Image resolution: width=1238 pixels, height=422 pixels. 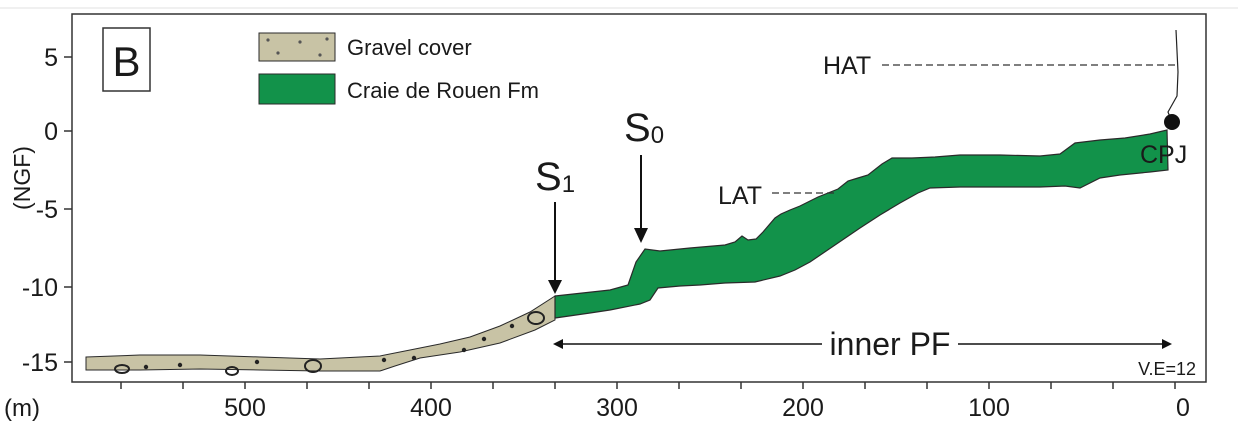 I want to click on s1-subscript: 1, so click(x=568, y=184).